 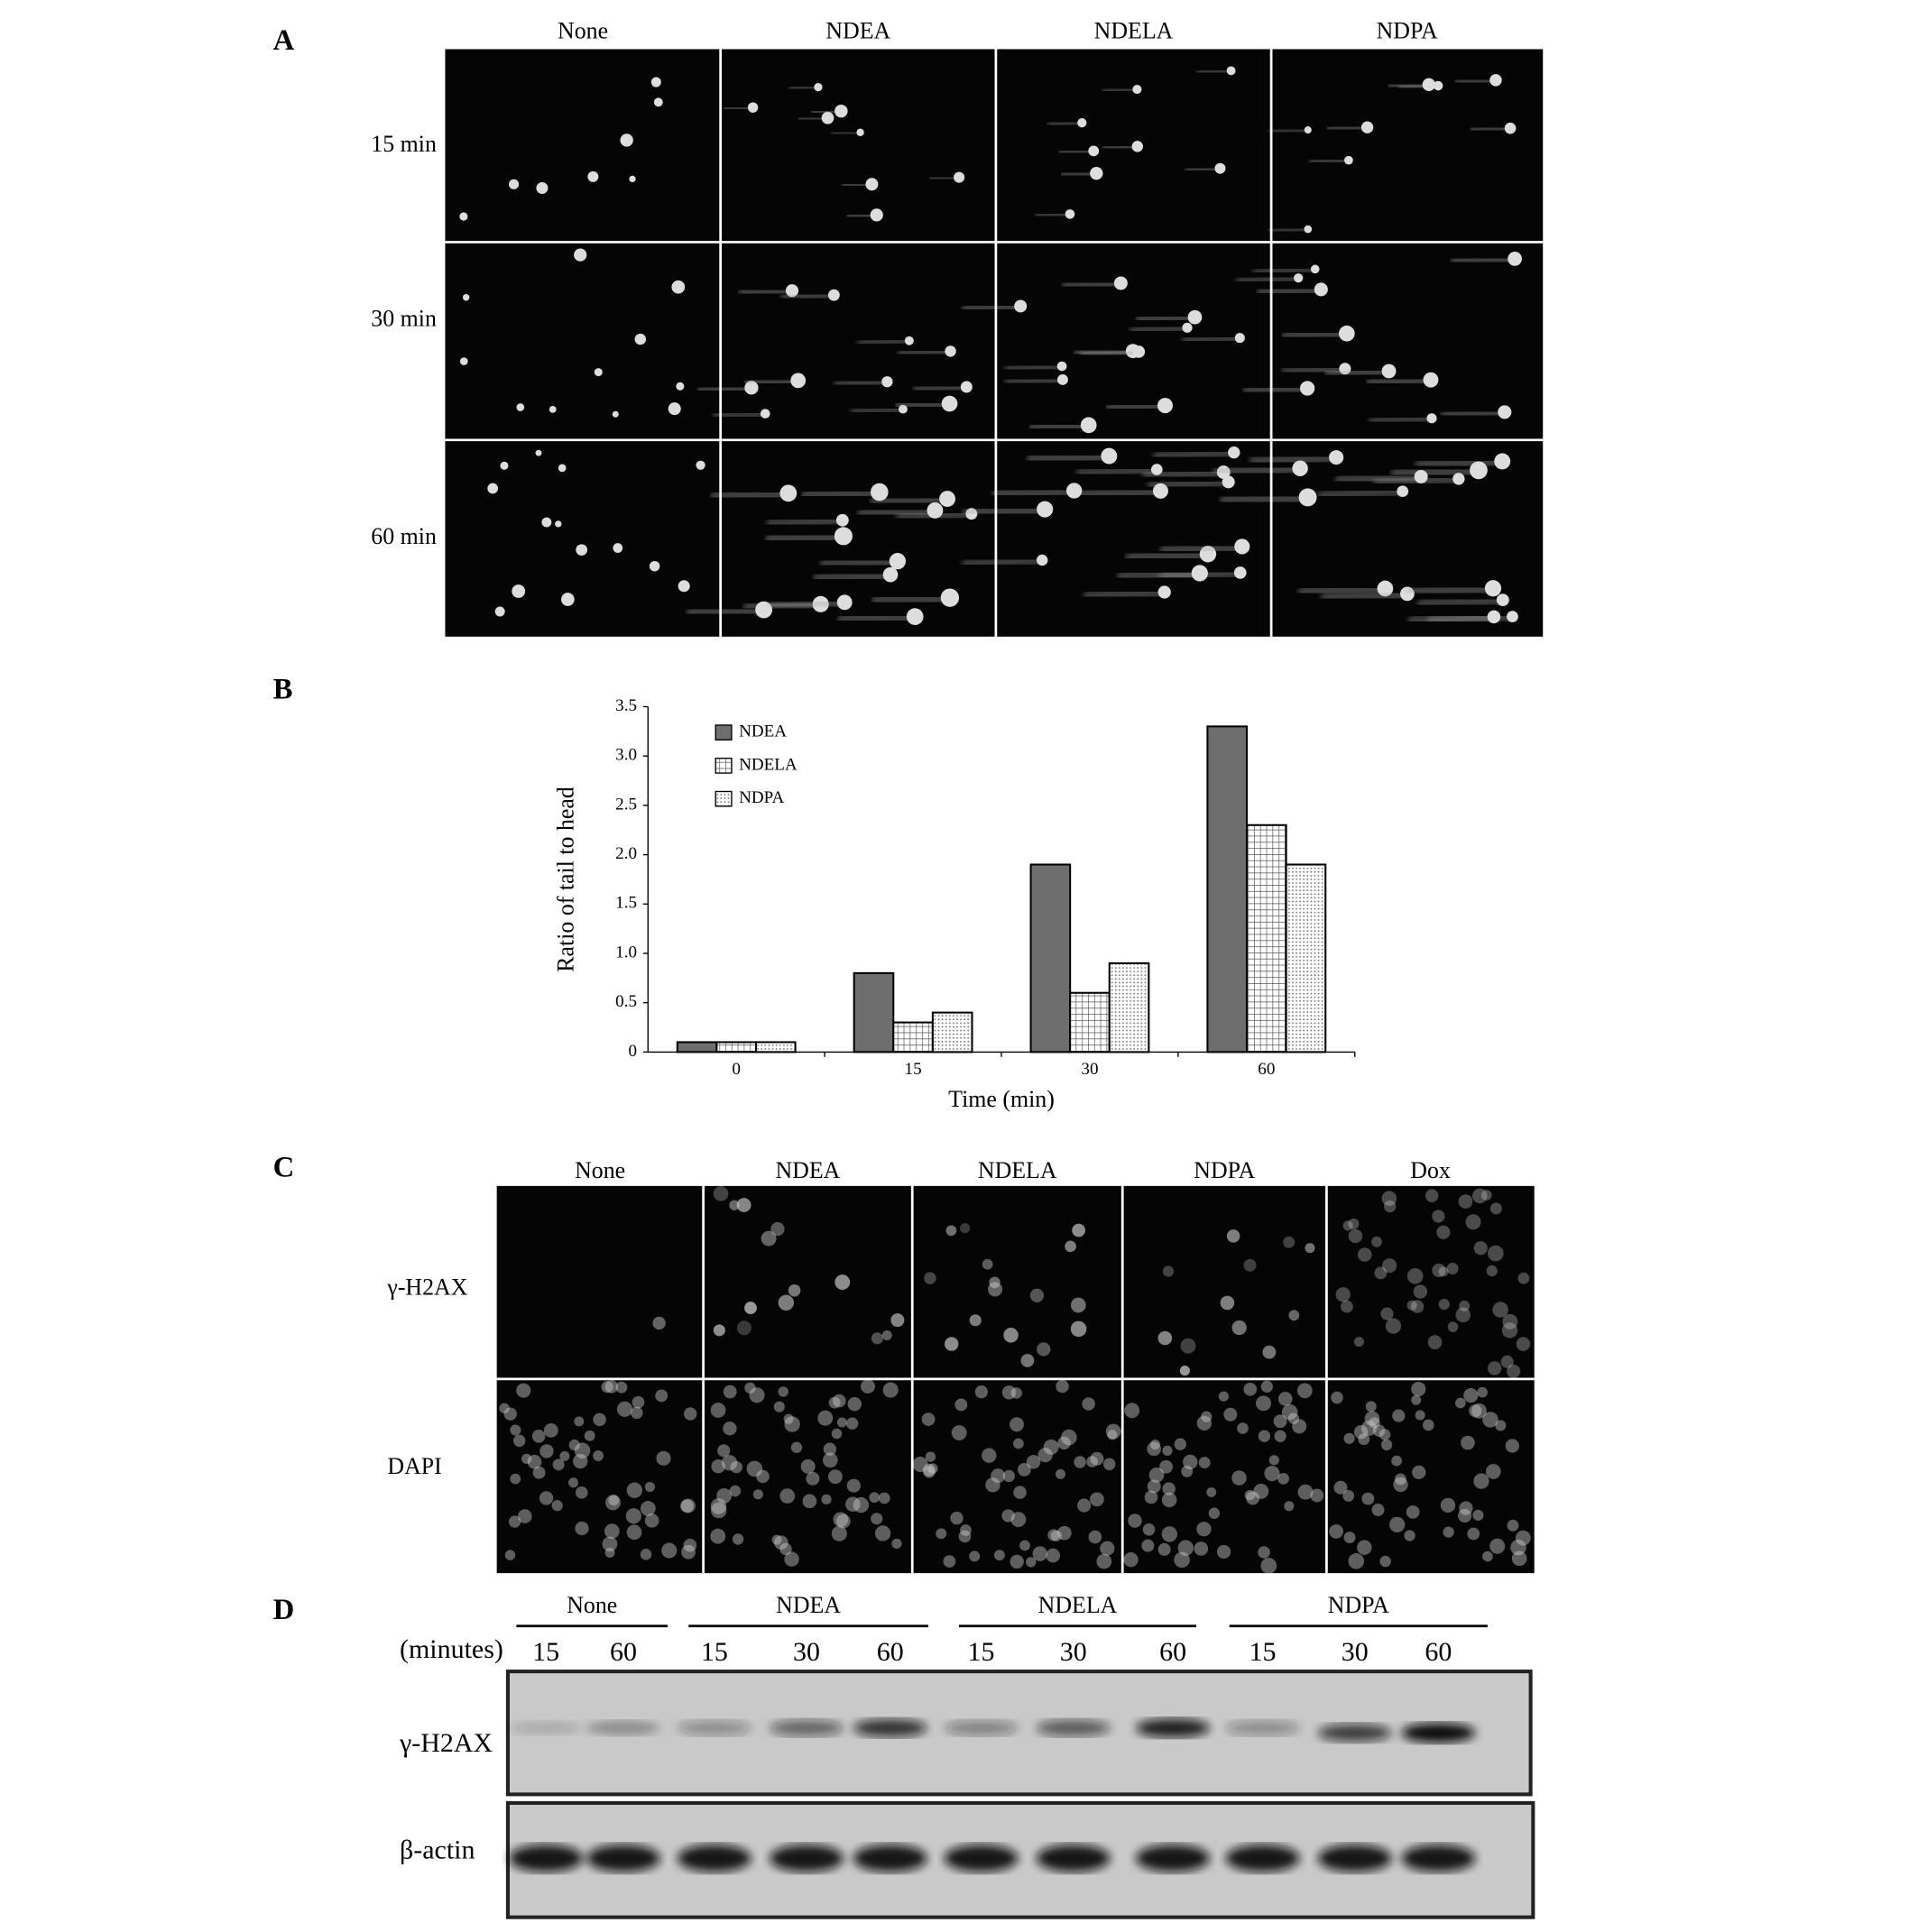 I want to click on column-header: NDEA, so click(x=857, y=31).